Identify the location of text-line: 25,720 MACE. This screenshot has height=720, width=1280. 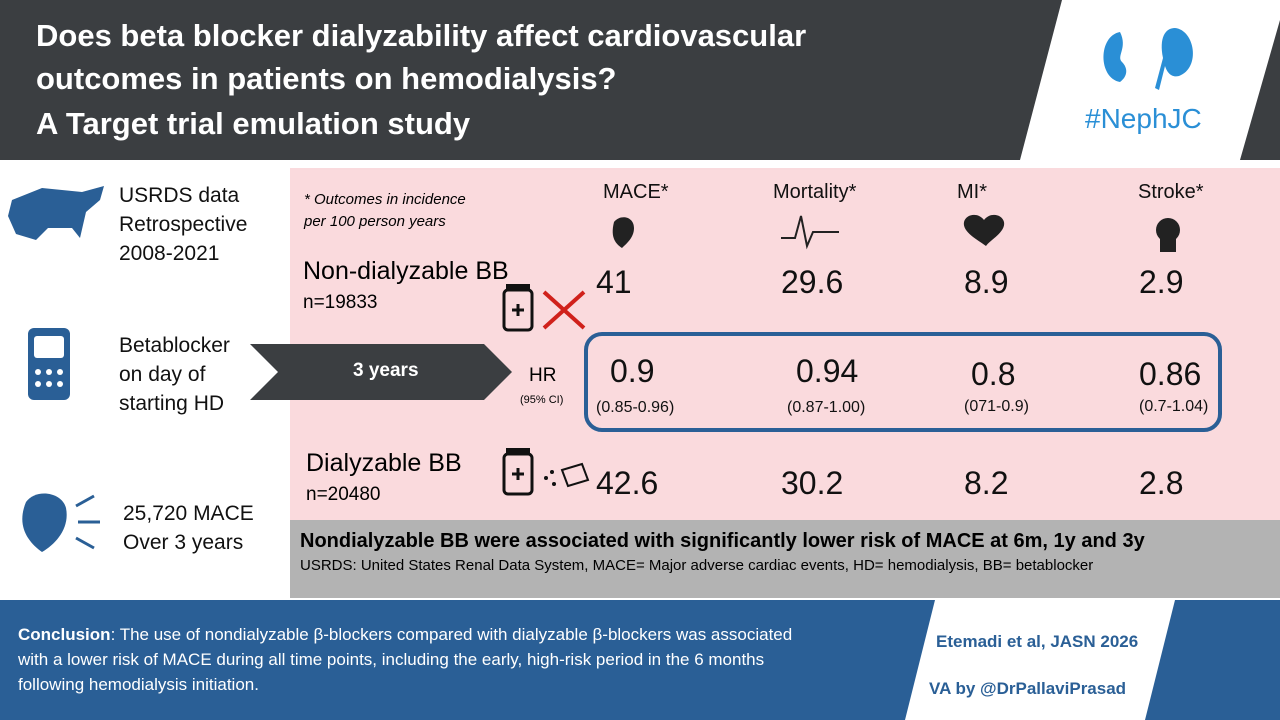
(188, 513).